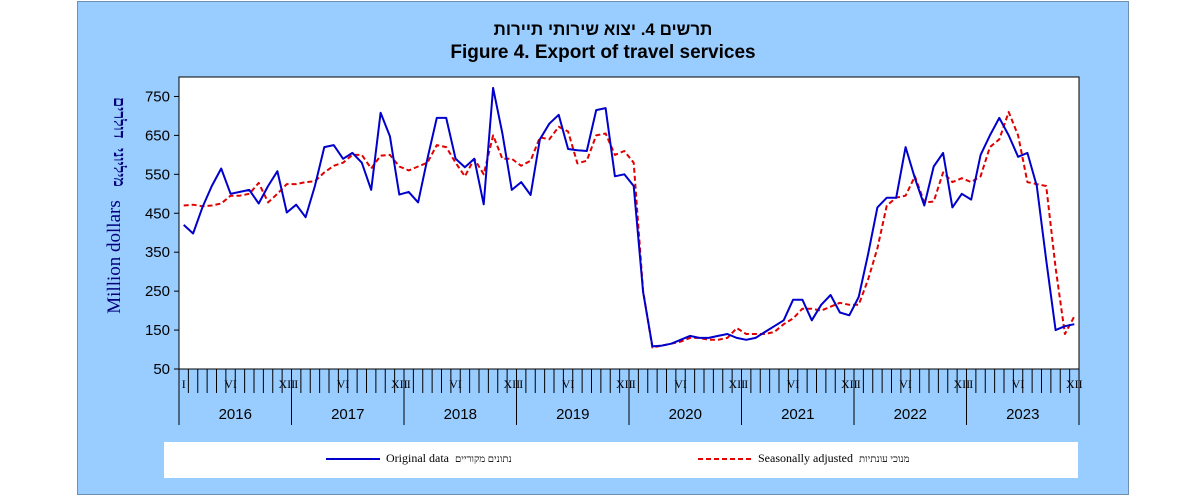 The width and height of the screenshot is (1200, 498). I want to click on y-tick-label: 450, so click(157, 213).